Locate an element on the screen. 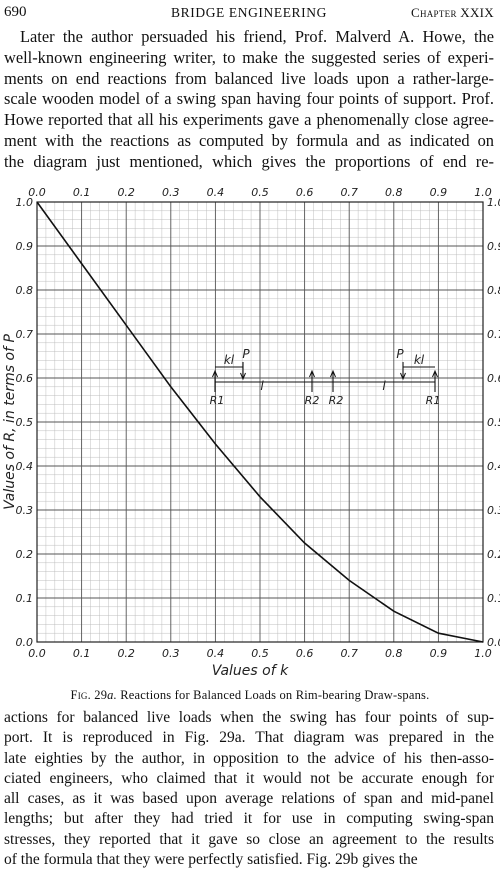  x-tick-label-bottom: 1.0 is located at coordinates (483, 653).